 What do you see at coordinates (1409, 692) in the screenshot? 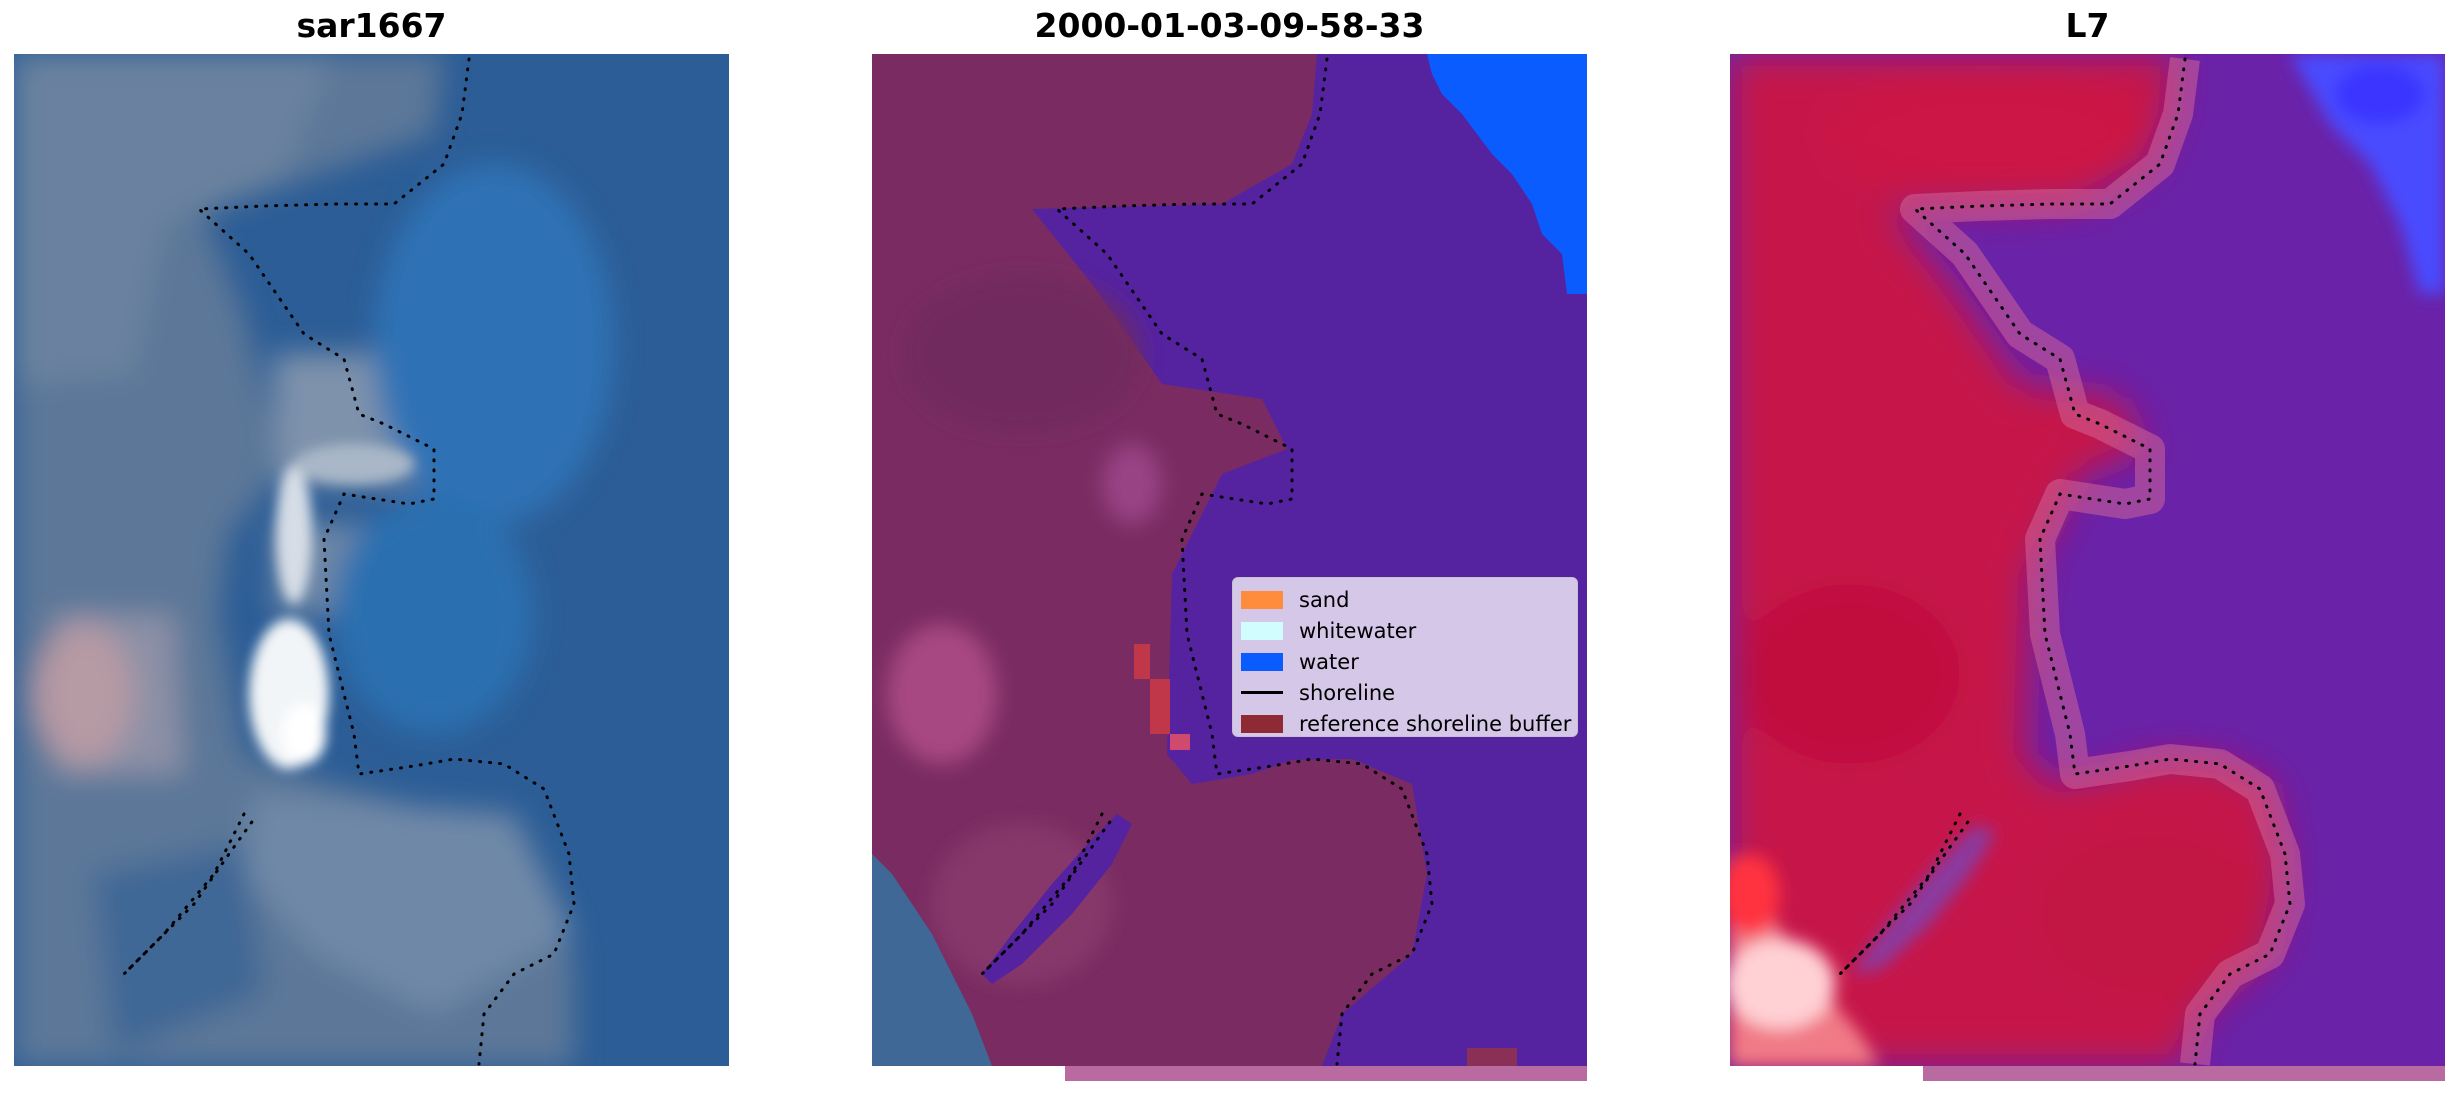
I see `legend-item-shoreline: shoreline` at bounding box center [1409, 692].